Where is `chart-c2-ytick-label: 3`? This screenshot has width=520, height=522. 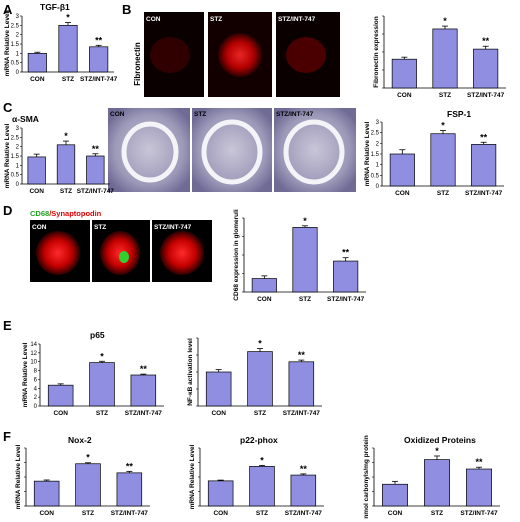
chart-c2-ytick-label: 3 is located at coordinates (378, 123).